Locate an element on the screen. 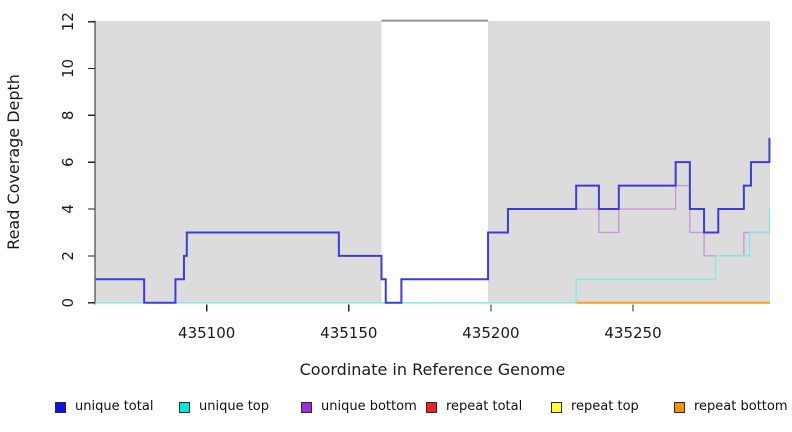 Image resolution: width=792 pixels, height=432 pixels. legend-item-repeat-total: repeat total is located at coordinates (474, 407).